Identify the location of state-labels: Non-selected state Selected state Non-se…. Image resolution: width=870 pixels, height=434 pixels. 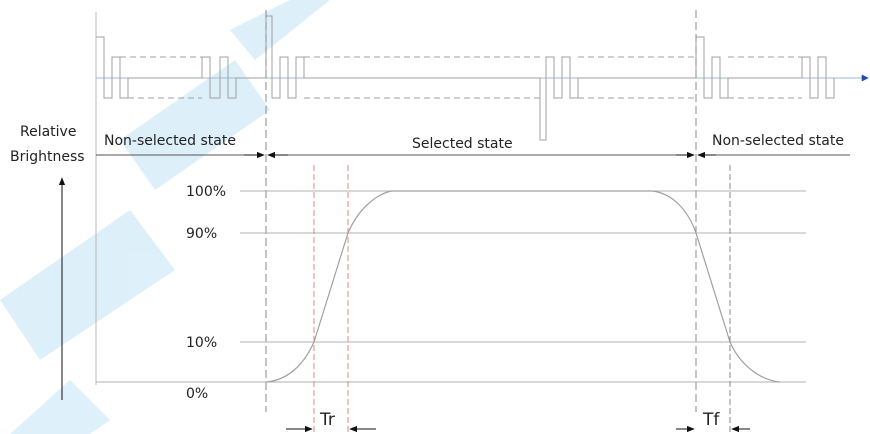
(473, 146).